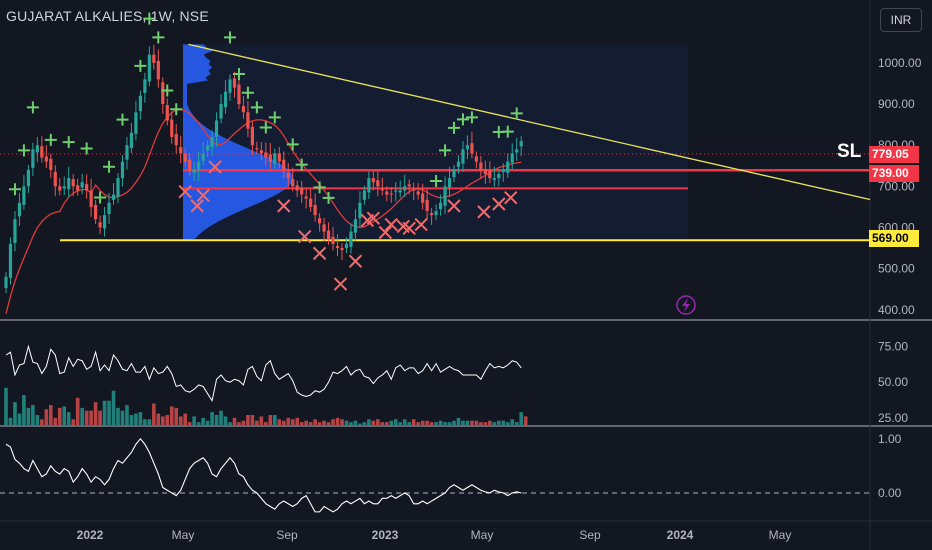 The width and height of the screenshot is (932, 550). Describe the element at coordinates (590, 535) in the screenshot. I see `time-axis-tick-label: Sep` at that location.